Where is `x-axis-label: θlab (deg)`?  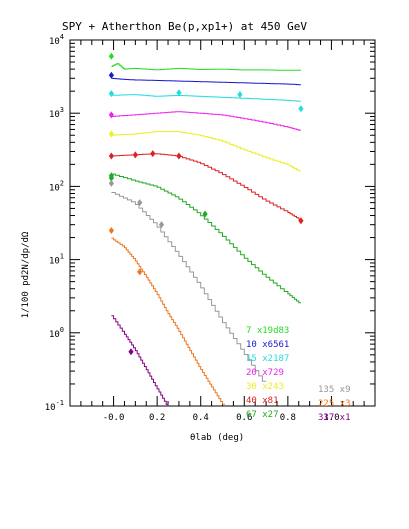
x-axis-label: θlab (deg) is located at coordinates (217, 438).